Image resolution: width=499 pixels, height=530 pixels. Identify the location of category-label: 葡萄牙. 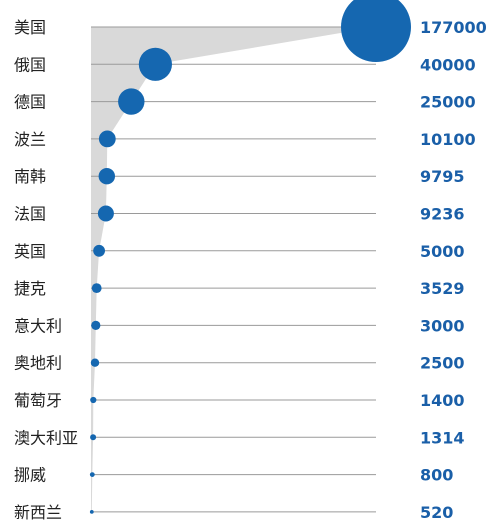
(38, 400).